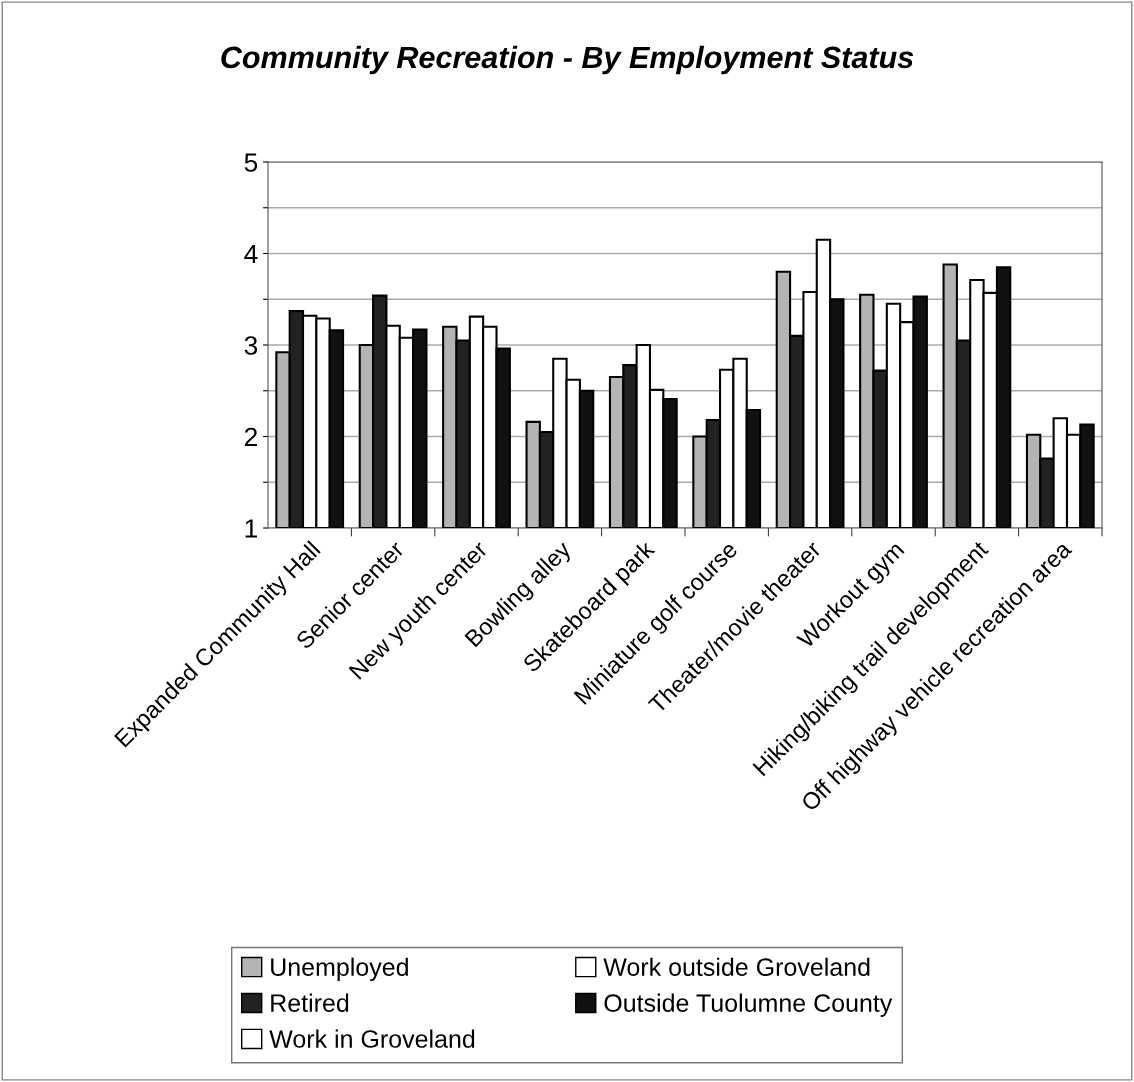  What do you see at coordinates (250, 437) in the screenshot?
I see `y-tick-label: 2` at bounding box center [250, 437].